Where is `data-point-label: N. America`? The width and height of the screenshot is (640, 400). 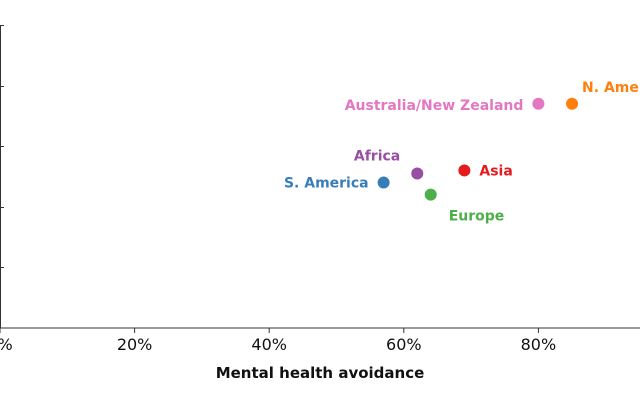
data-point-label: N. America is located at coordinates (611, 88).